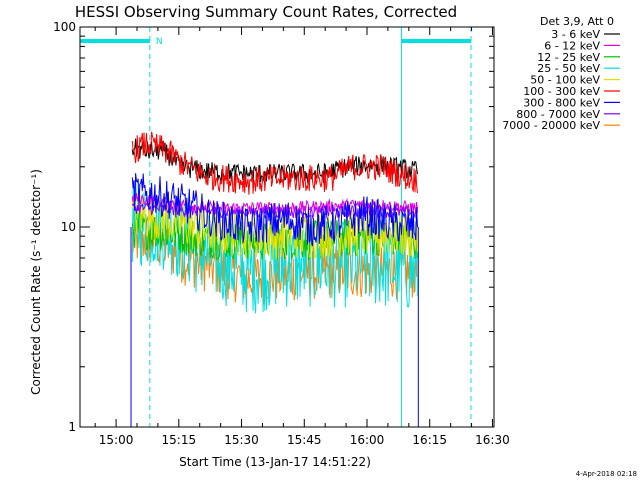  I want to click on x-axis-label: Start Time (13-Jan-17 14:51:22), so click(275, 462).